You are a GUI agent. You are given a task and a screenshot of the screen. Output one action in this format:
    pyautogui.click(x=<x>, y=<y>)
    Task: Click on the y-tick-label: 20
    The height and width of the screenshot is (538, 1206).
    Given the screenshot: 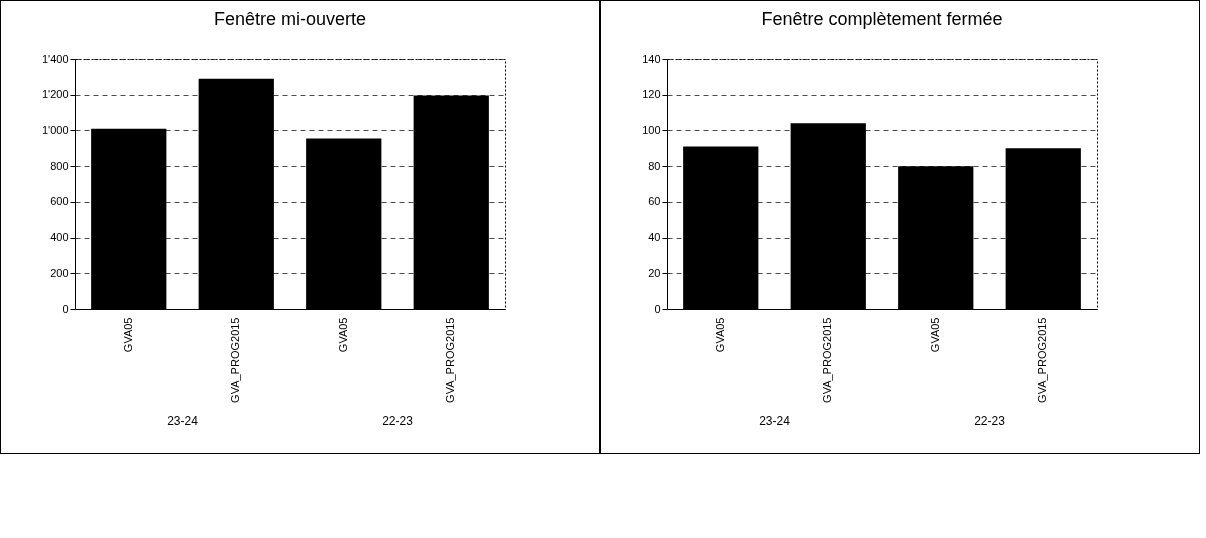 What is the action you would take?
    pyautogui.click(x=654, y=272)
    